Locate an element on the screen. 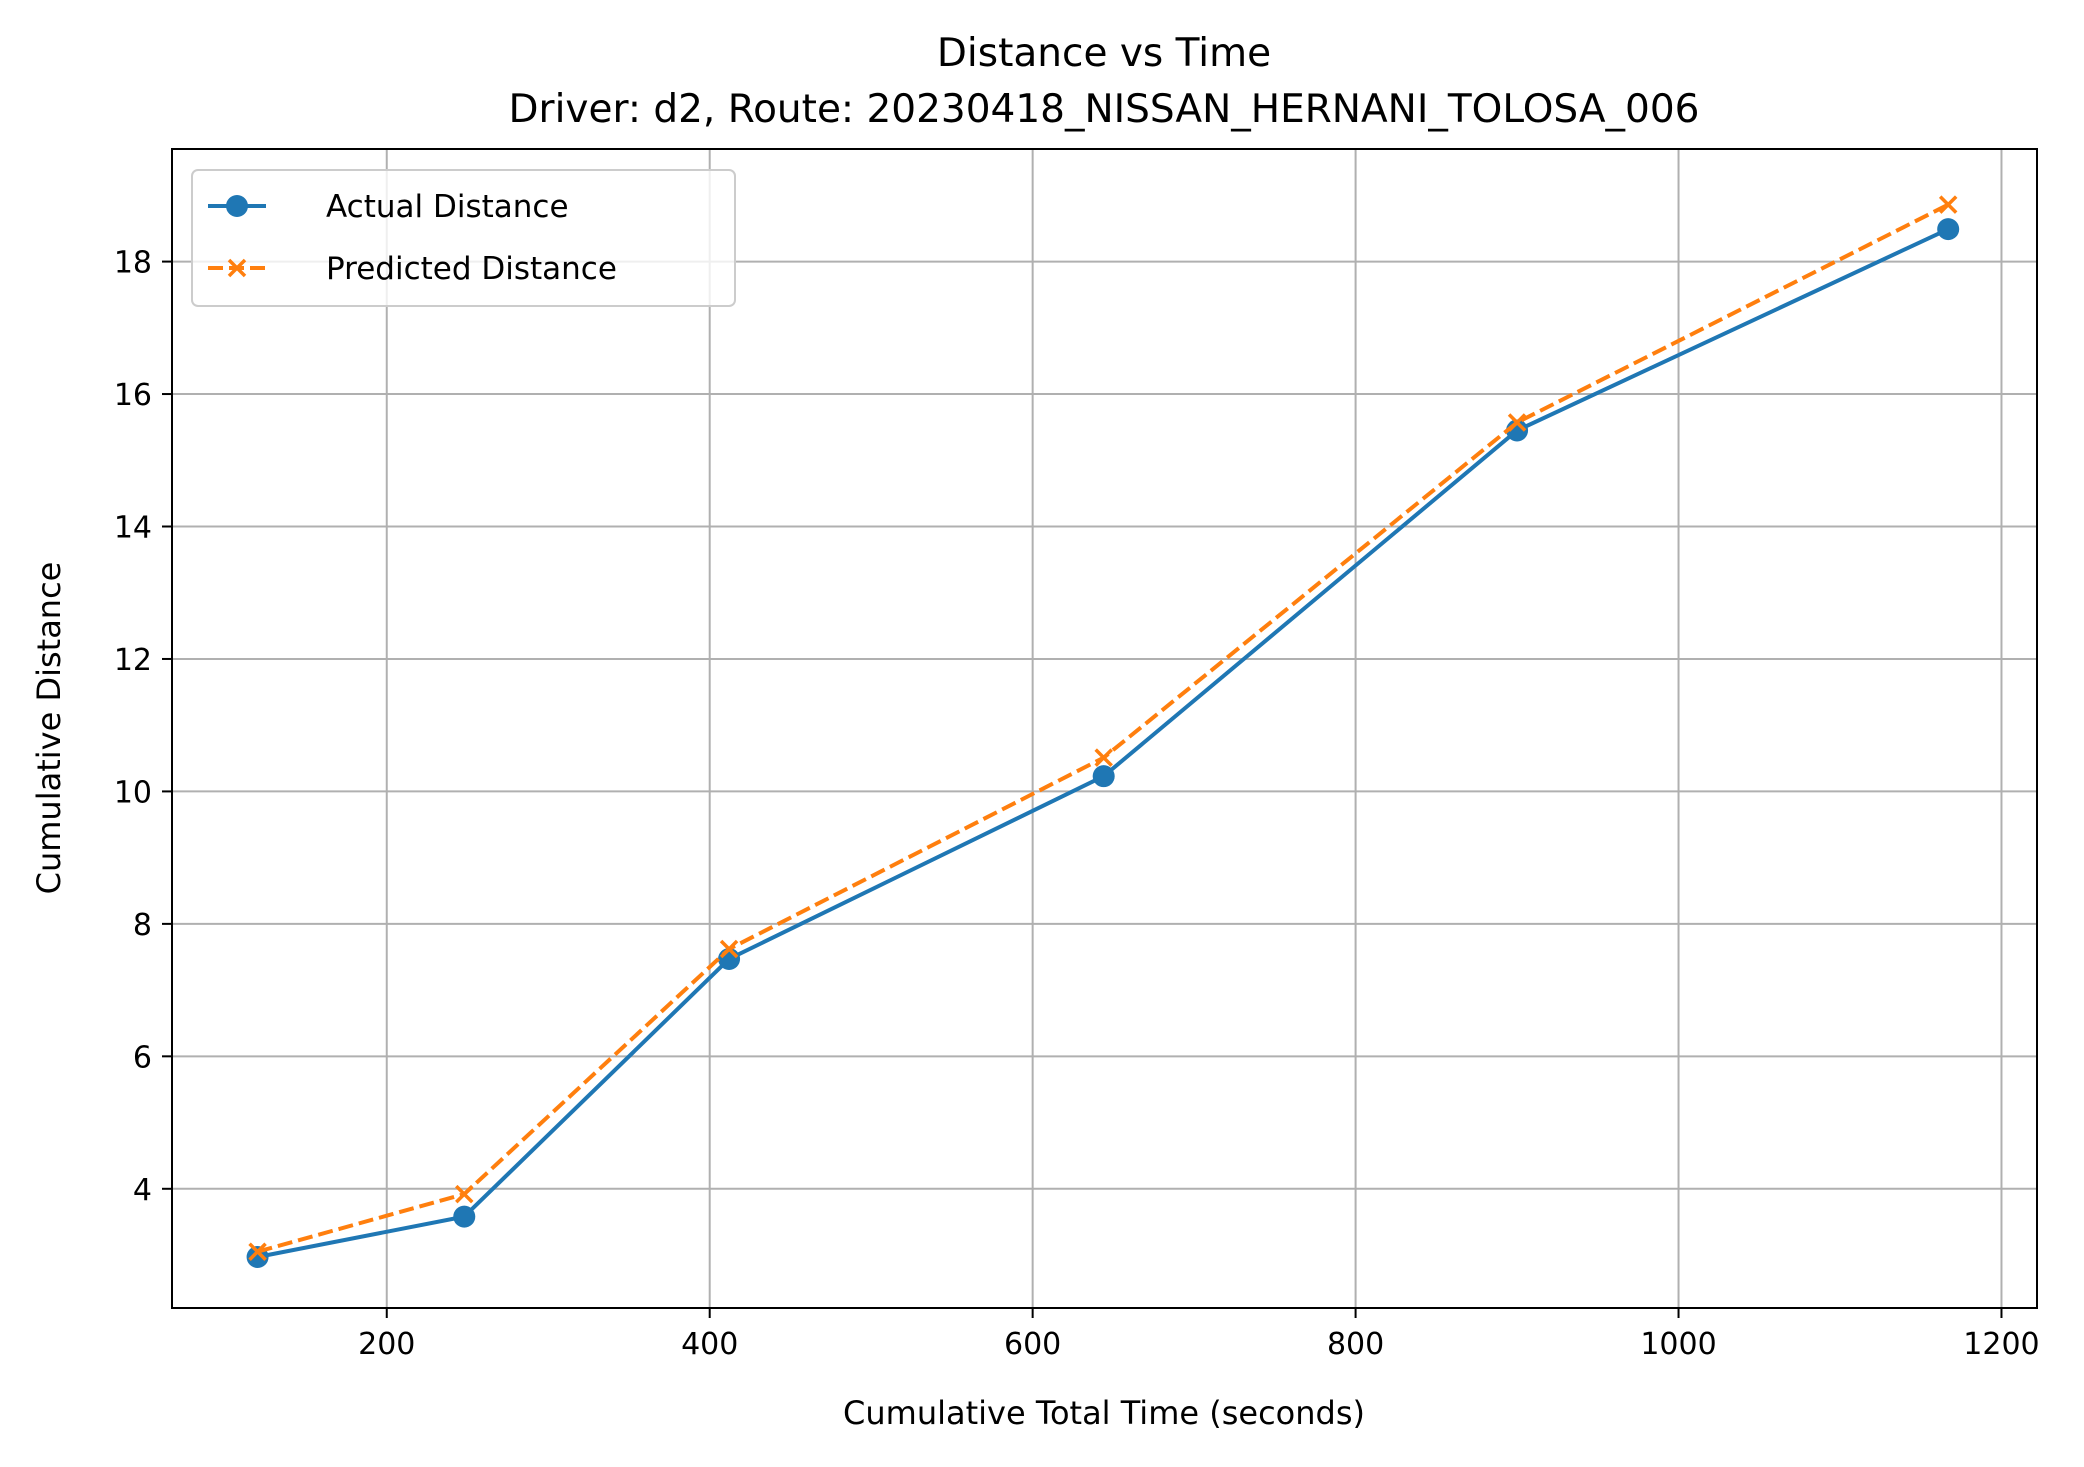 This screenshot has width=2084, height=1467. legend-entry-predicted: Predicted Distance is located at coordinates (412, 269).